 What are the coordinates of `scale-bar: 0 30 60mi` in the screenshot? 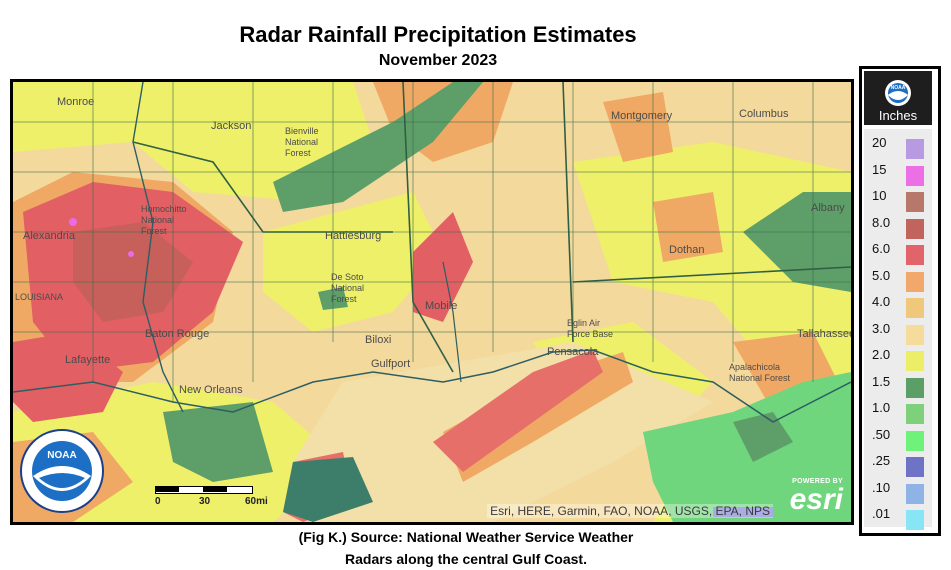 It's located at (220, 499).